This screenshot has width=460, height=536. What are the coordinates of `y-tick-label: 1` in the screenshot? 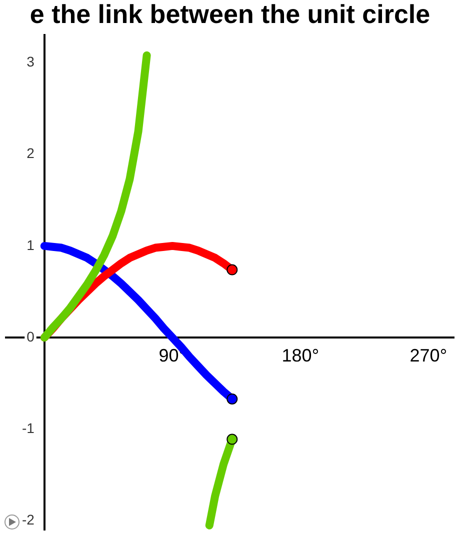 It's located at (30, 244).